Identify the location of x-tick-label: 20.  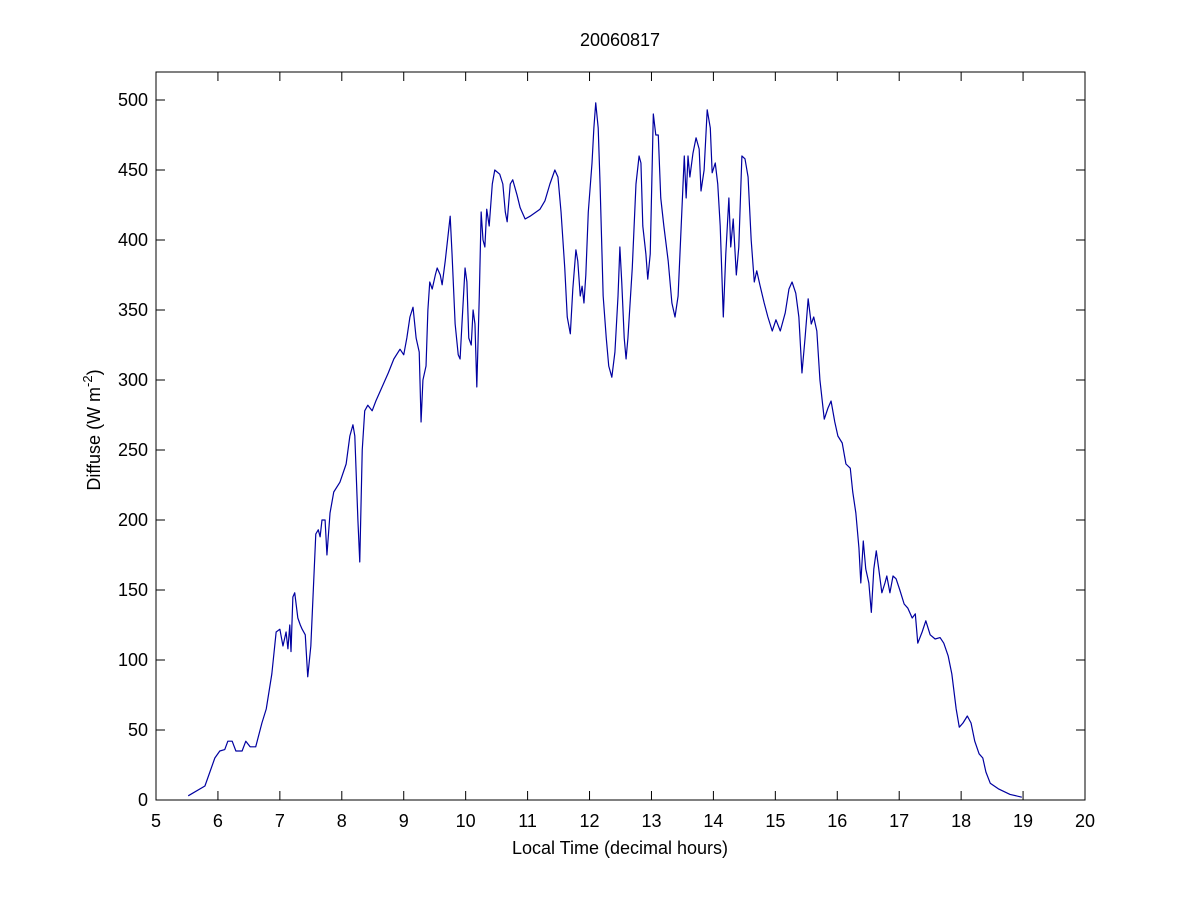
(1085, 821).